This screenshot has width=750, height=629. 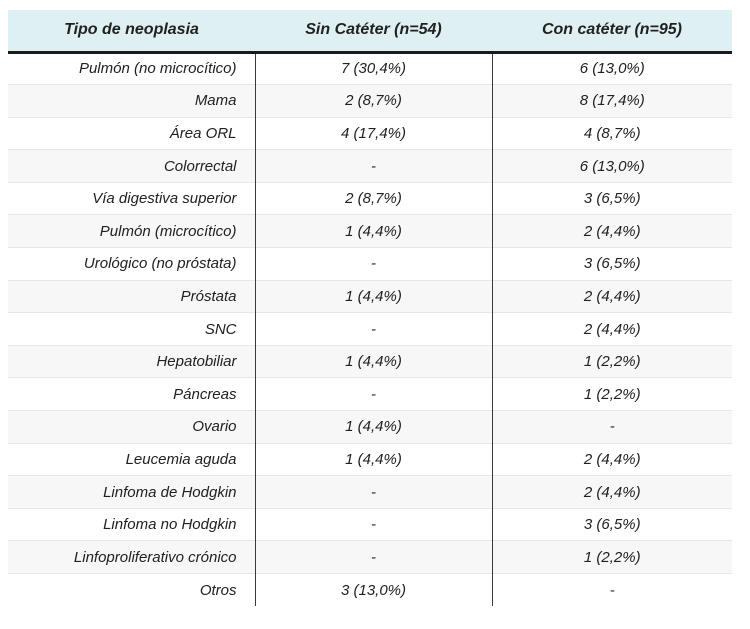 I want to click on table-row: Linfoma de Hodgkin - 2 (4,4%), so click(x=370, y=492).